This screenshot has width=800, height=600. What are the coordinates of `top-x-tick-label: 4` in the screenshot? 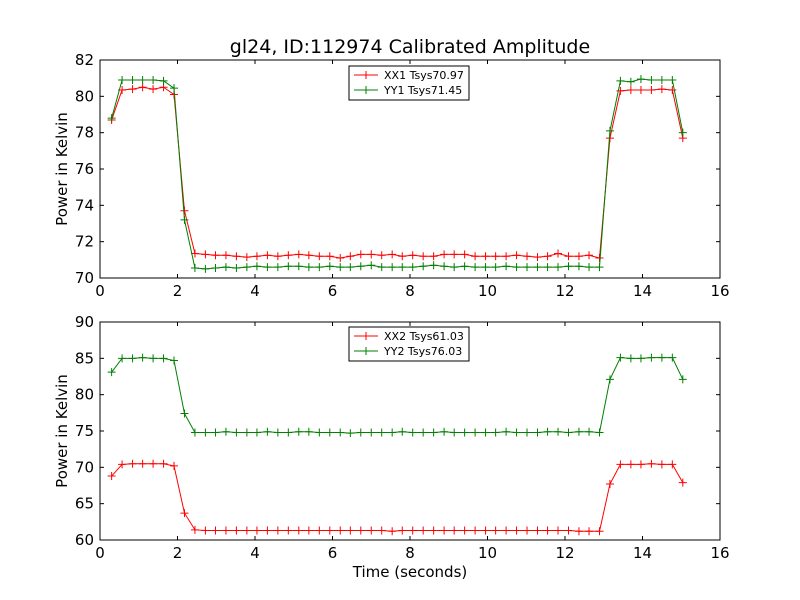 It's located at (255, 291).